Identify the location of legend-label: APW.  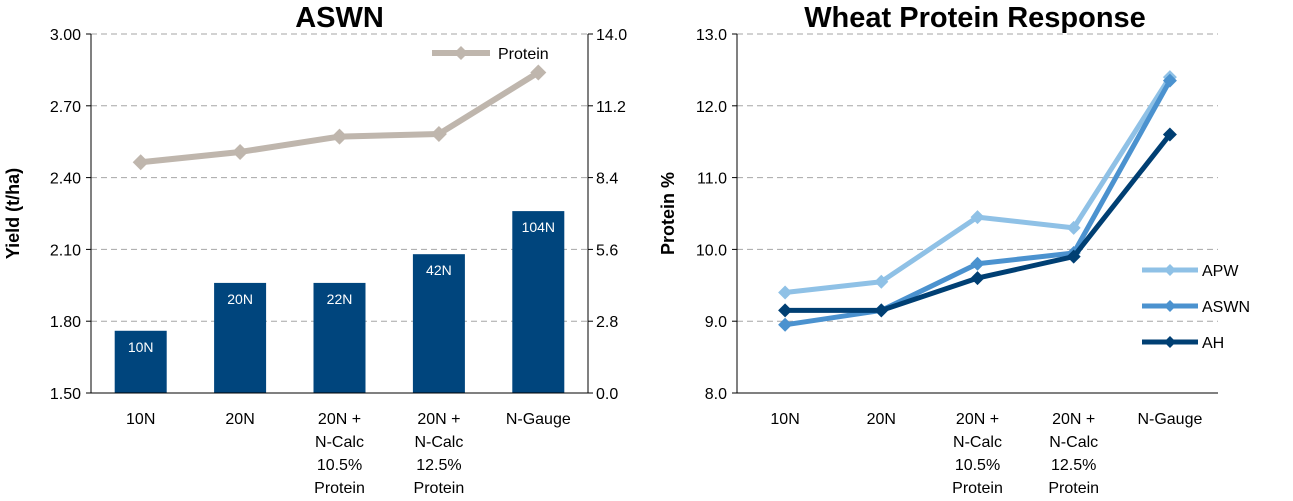
(1220, 271).